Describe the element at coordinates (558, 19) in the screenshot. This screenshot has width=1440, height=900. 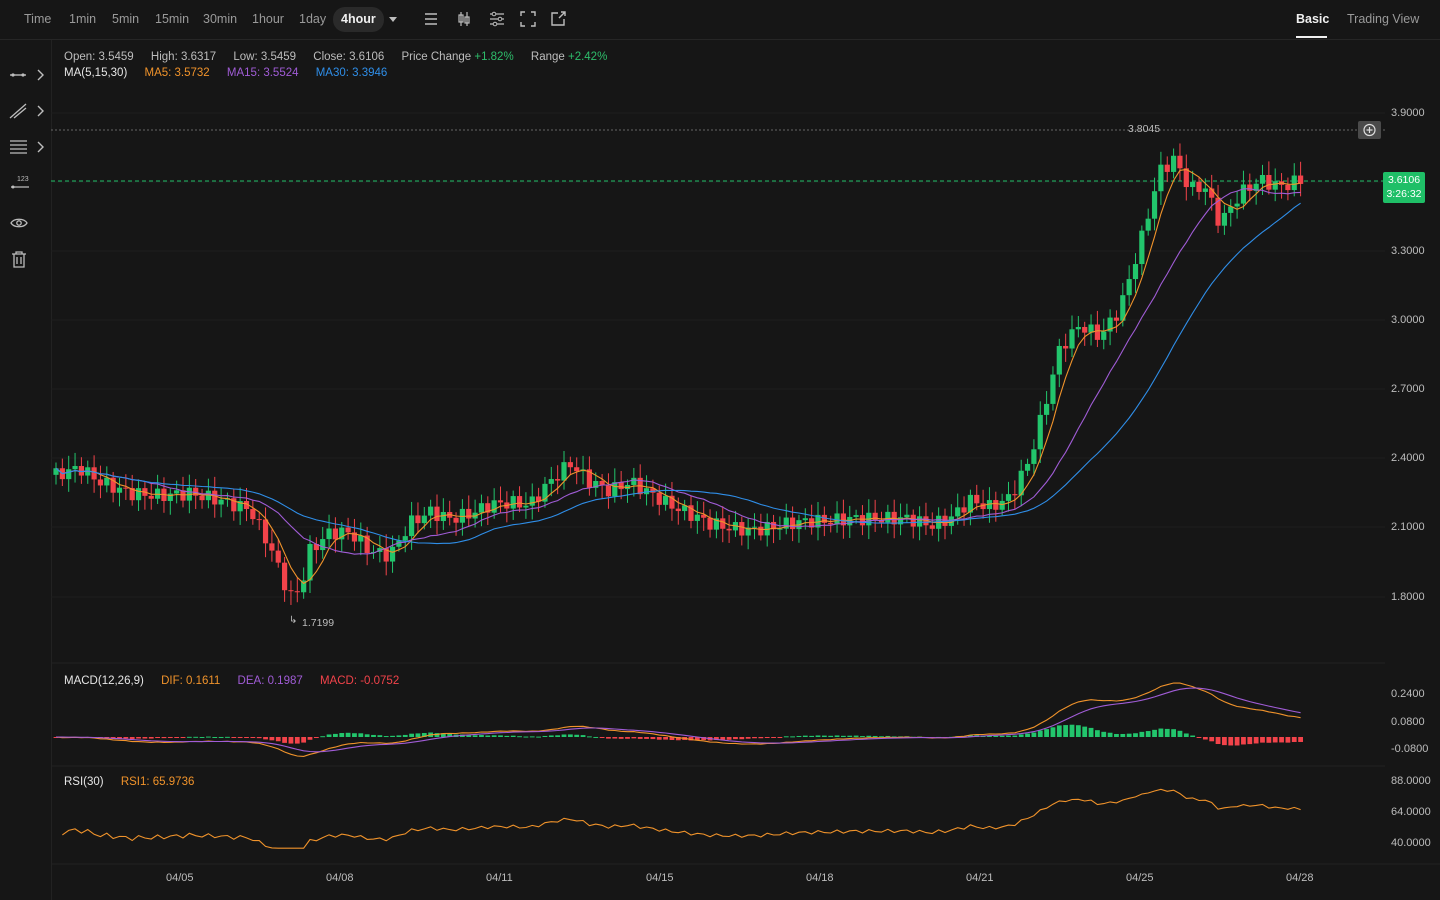
I see `share-icon` at that location.